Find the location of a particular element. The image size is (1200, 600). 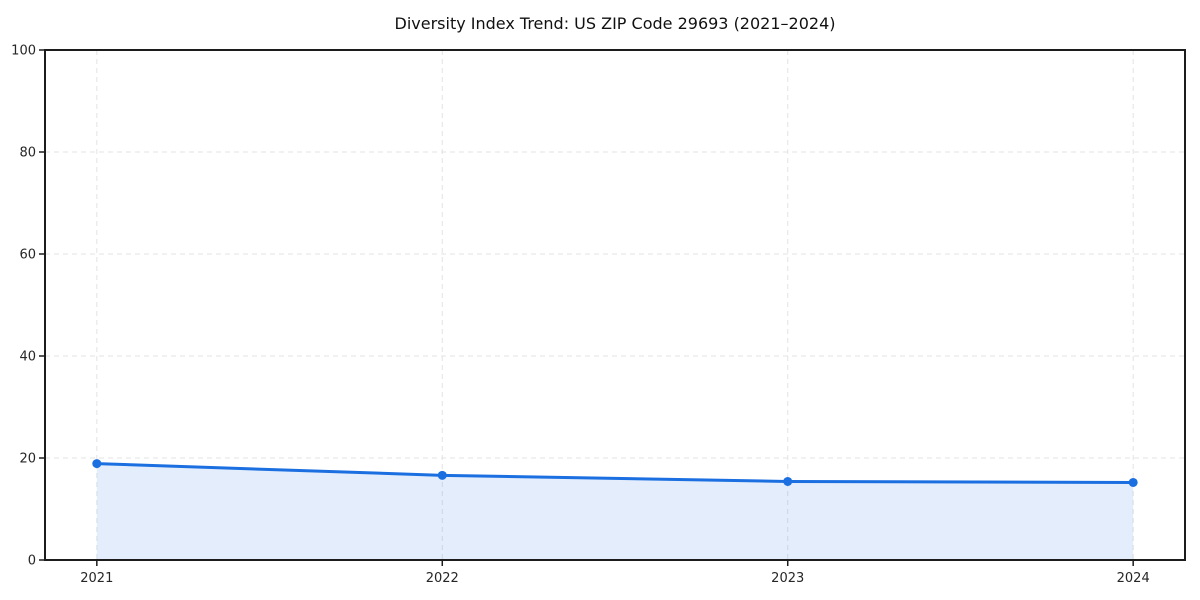

y-tick-label-20: 20 is located at coordinates (27, 459).